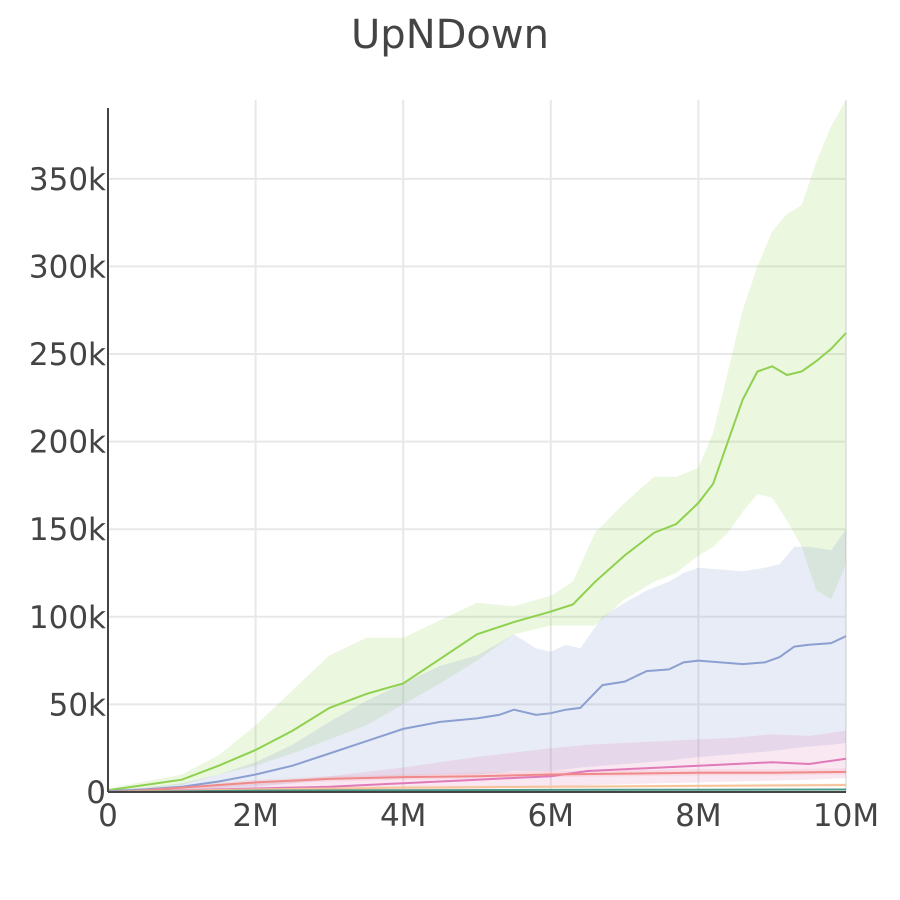  What do you see at coordinates (67, 618) in the screenshot?
I see `y-tick-label-2: 100k` at bounding box center [67, 618].